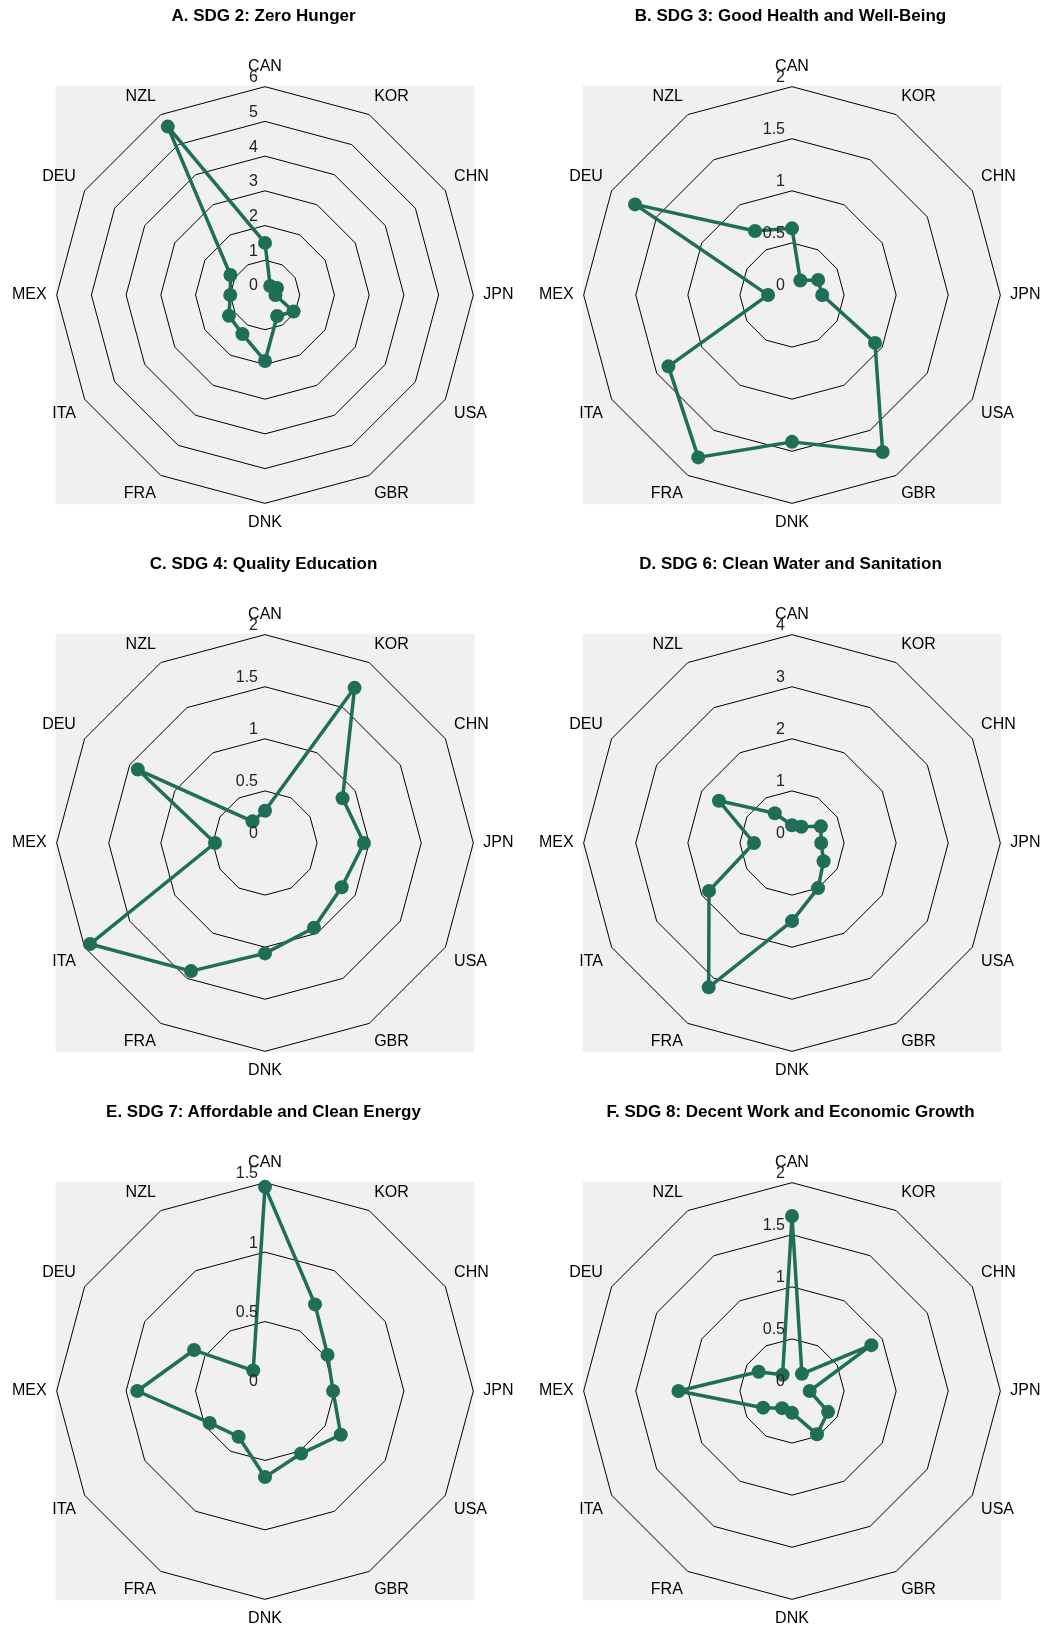 This screenshot has height=1651, width=1054. What do you see at coordinates (790, 15) in the screenshot?
I see `chart-title: B. SDG 3: Good Health and Well-Being` at bounding box center [790, 15].